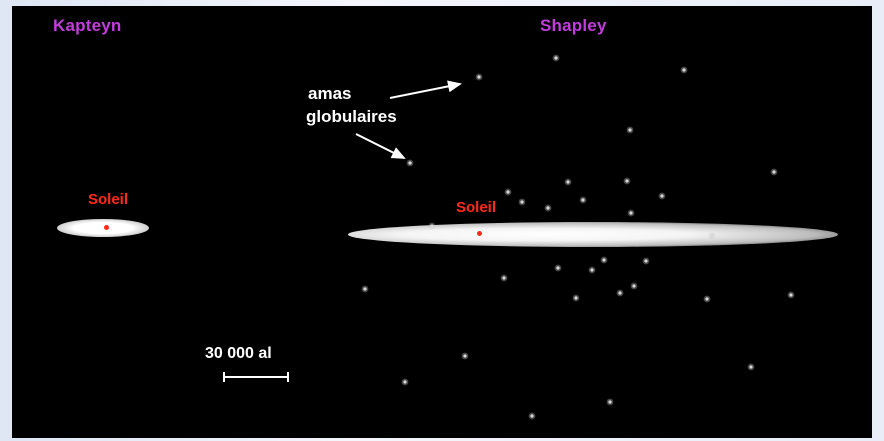 This screenshot has height=441, width=884. I want to click on scale-bar, so click(256, 377).